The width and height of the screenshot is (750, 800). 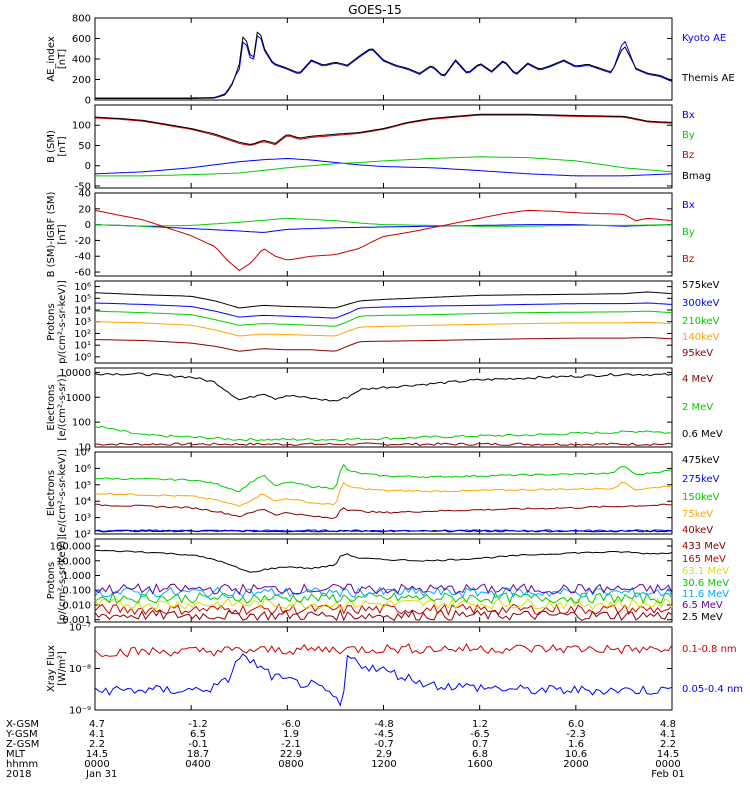 I want to click on orbit-value: 1200, so click(x=383, y=764).